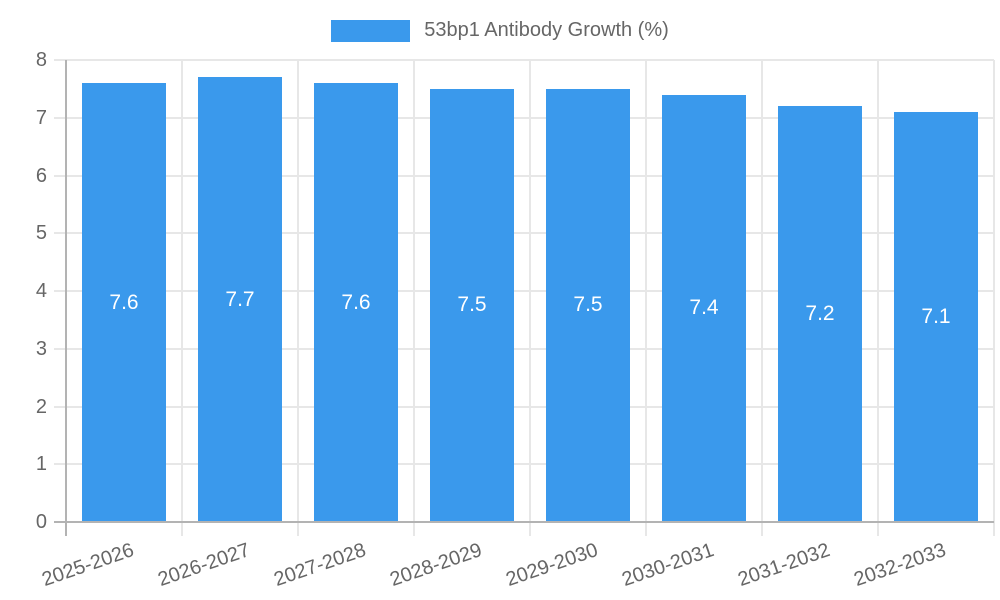 The image size is (1000, 600). I want to click on bar-2032-2033: 7.1, so click(936, 316).